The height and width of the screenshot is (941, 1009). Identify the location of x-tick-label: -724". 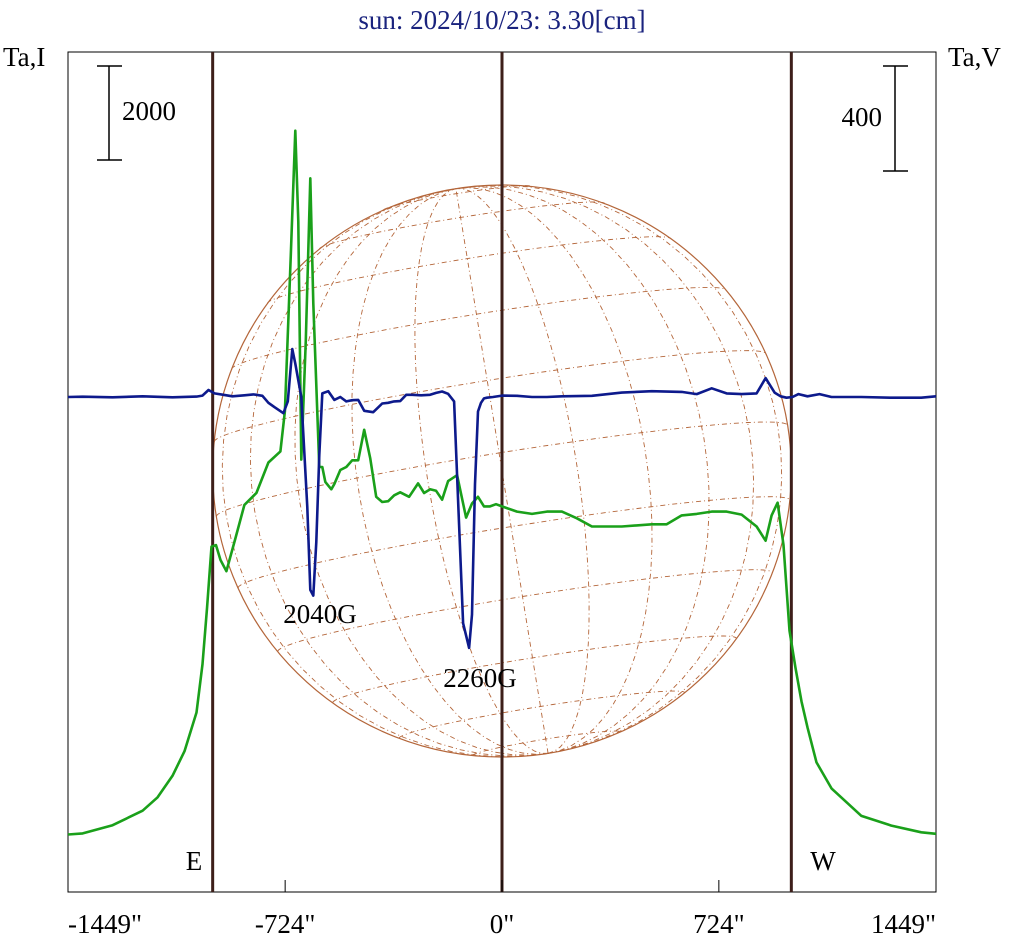
(285, 924).